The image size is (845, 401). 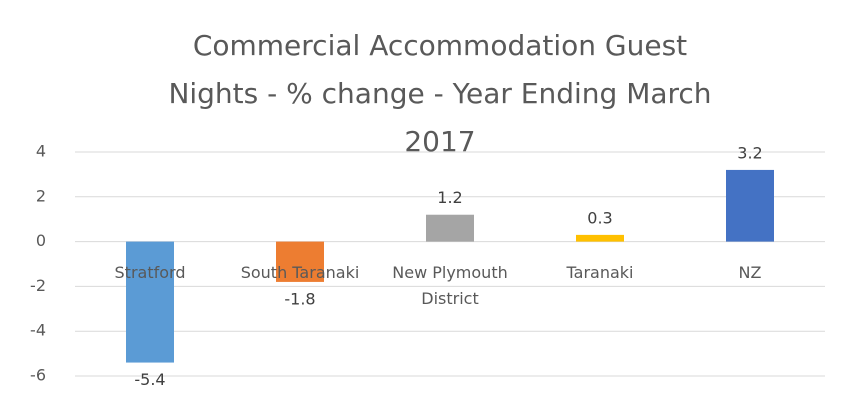 What do you see at coordinates (38, 330) in the screenshot?
I see `y-tick-label: -4` at bounding box center [38, 330].